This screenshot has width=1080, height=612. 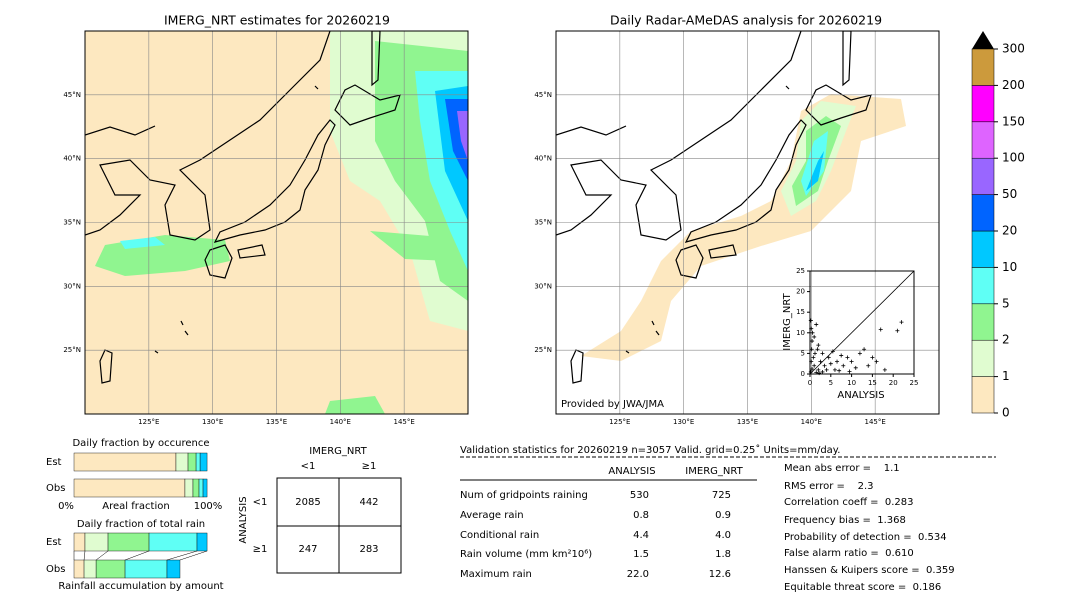 I want to click on row-header: <1, so click(x=260, y=502).